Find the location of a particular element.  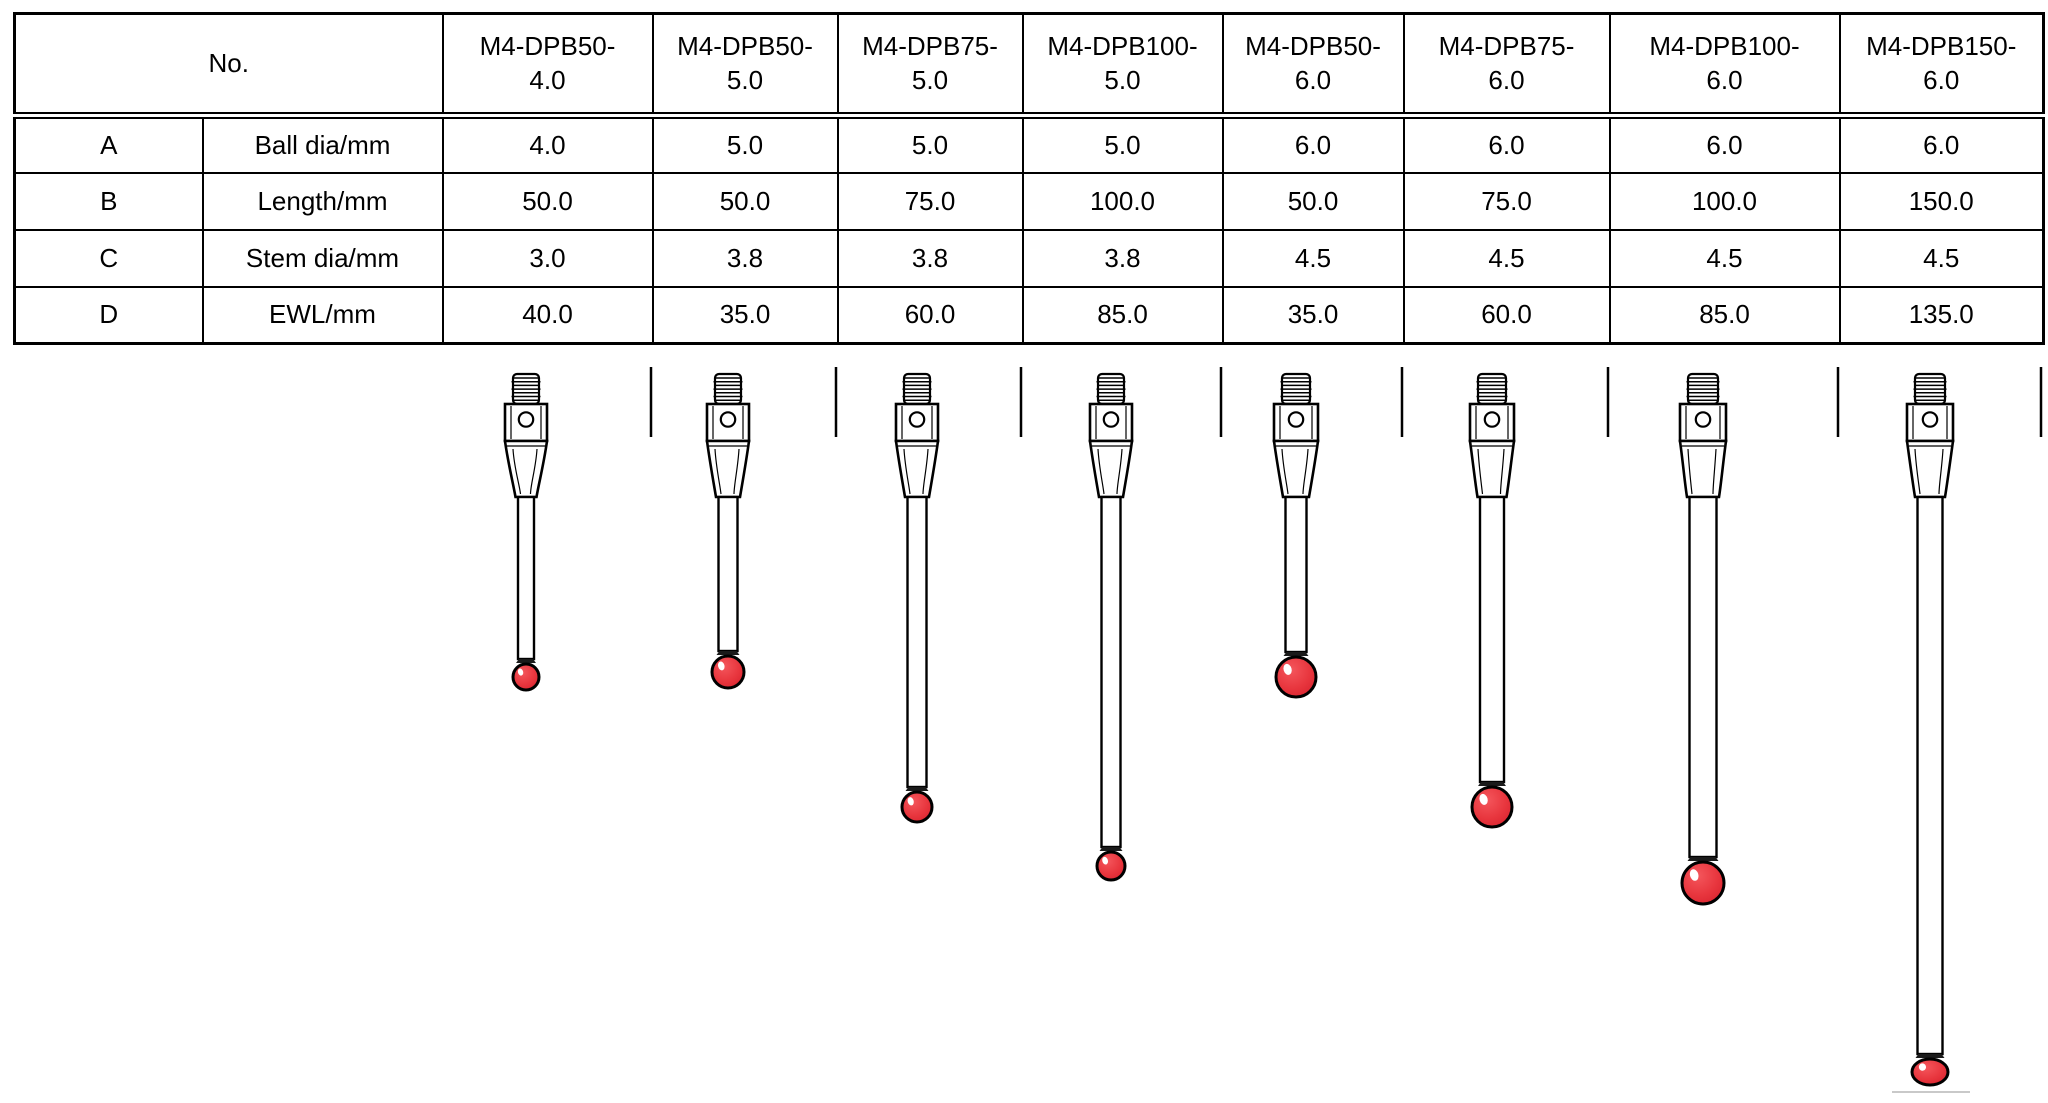

spec-value-cell: 85.0 is located at coordinates (1122, 315).